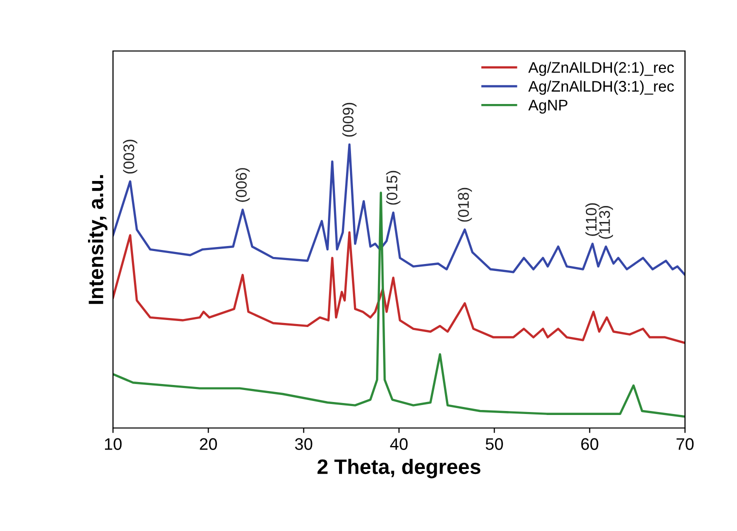  Describe the element at coordinates (601, 69) in the screenshot. I see `legend-label: Ag/ZnAlLDH(2:1)_rec` at that location.